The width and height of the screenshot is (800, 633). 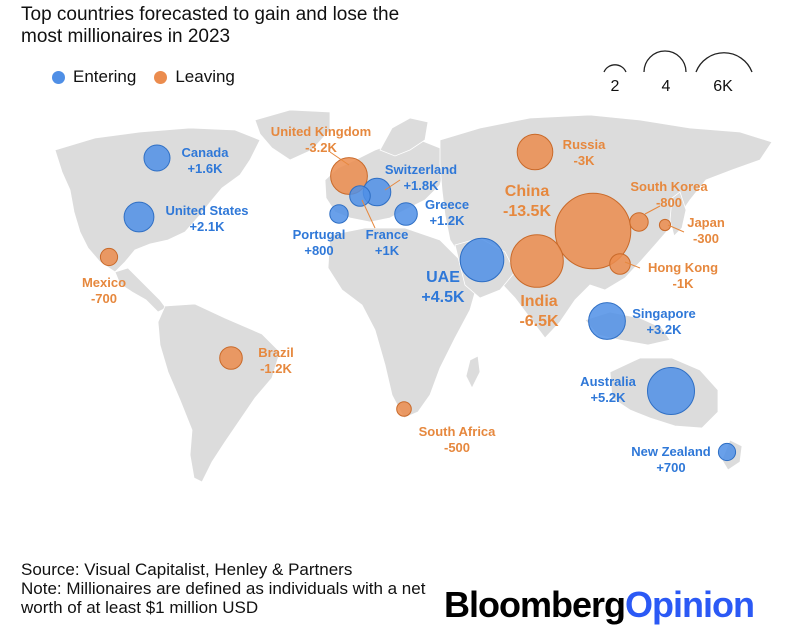 What do you see at coordinates (219, 393) in the screenshot?
I see `south-america-shape` at bounding box center [219, 393].